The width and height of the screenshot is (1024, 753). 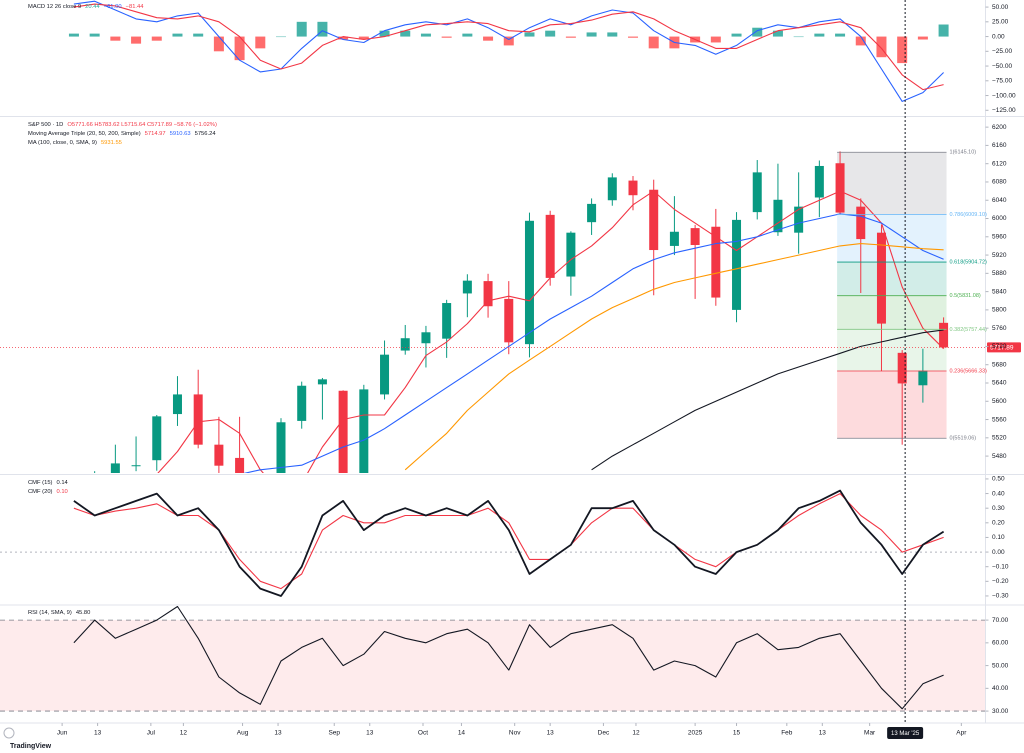 I want to click on last-price-tag, so click(x=1004, y=347).